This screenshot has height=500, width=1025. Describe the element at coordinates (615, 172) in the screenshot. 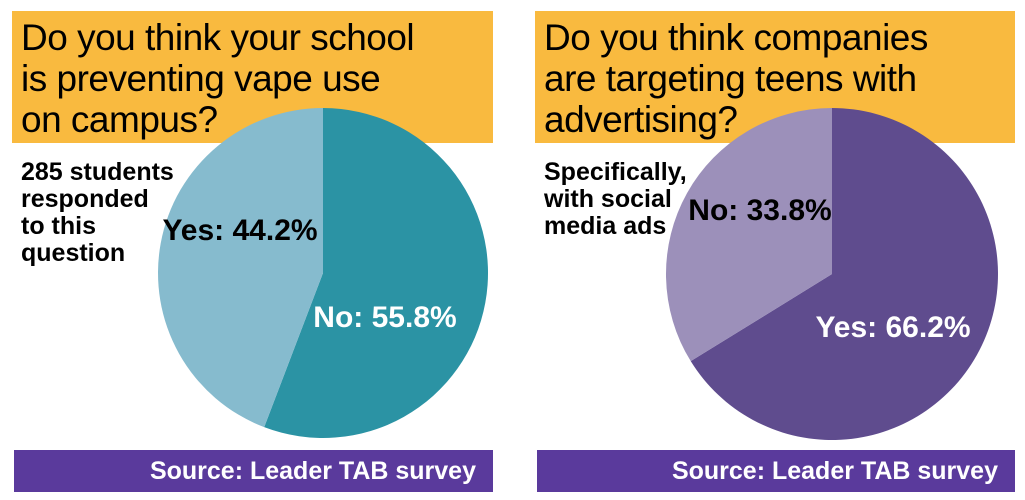

I see `note-line: Specifically,` at that location.